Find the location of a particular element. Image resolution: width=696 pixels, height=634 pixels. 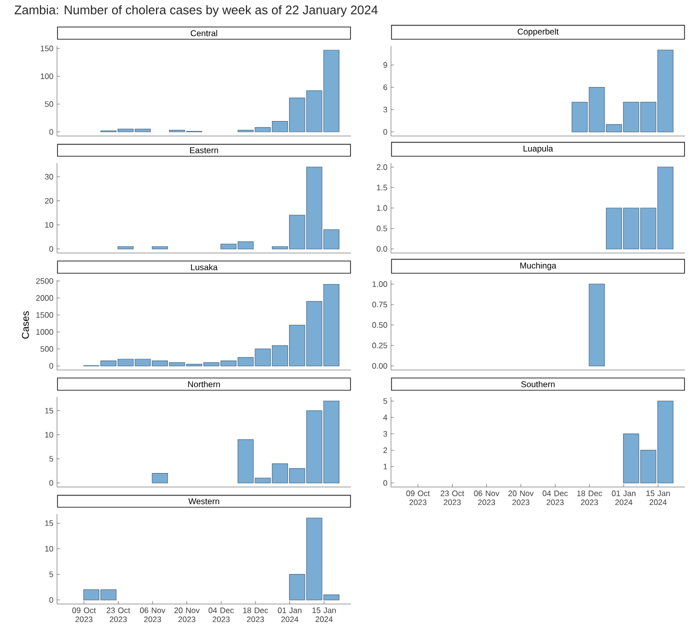

chart-title: Lusaka is located at coordinates (204, 267).